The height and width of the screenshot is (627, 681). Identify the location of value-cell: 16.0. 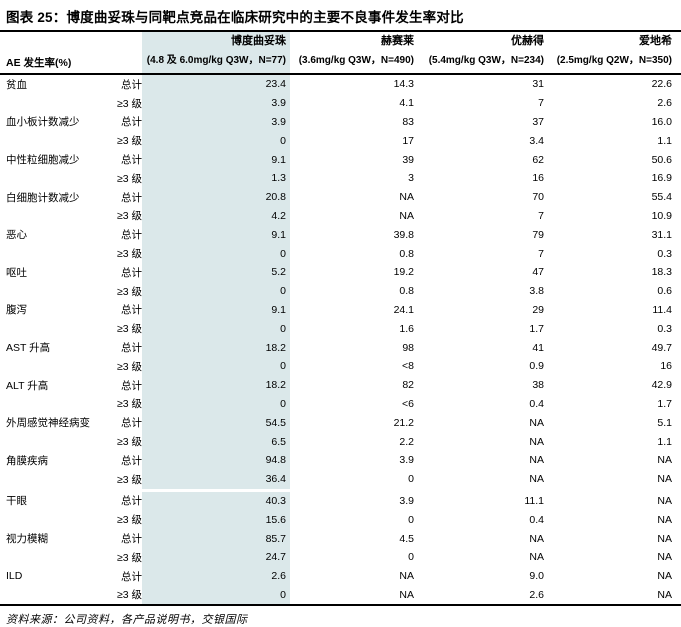
(661, 121).